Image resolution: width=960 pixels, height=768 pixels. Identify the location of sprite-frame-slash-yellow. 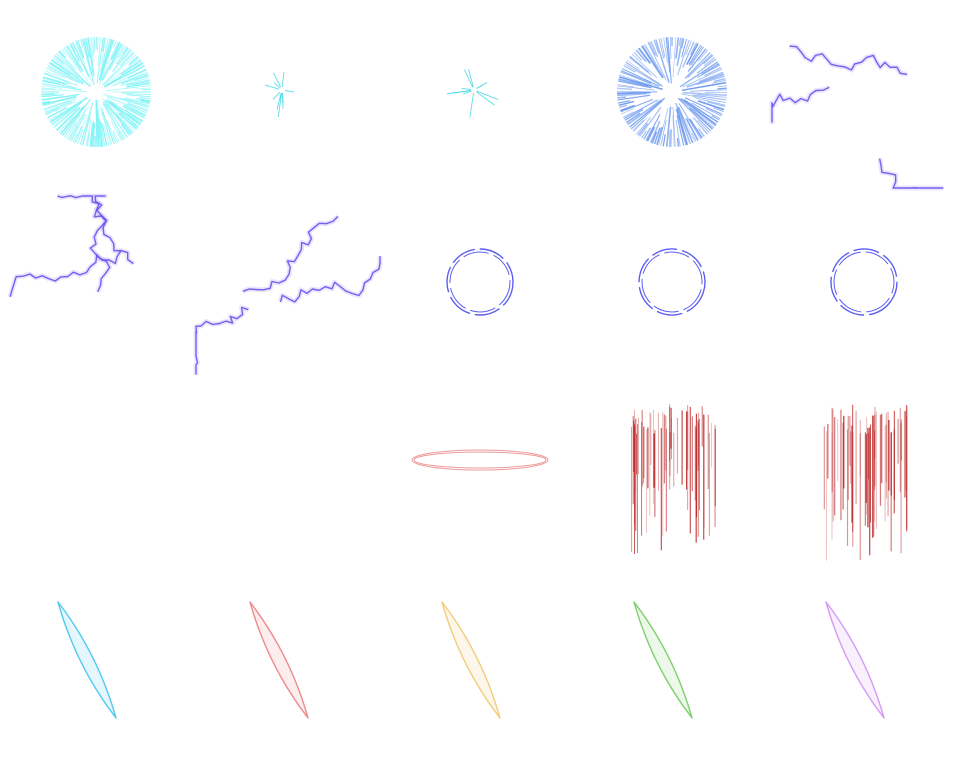
(480, 672).